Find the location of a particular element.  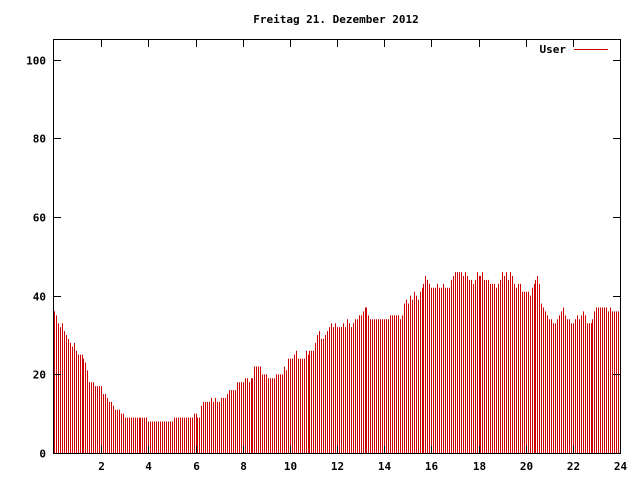

x-tick-label: 16 is located at coordinates (432, 466).